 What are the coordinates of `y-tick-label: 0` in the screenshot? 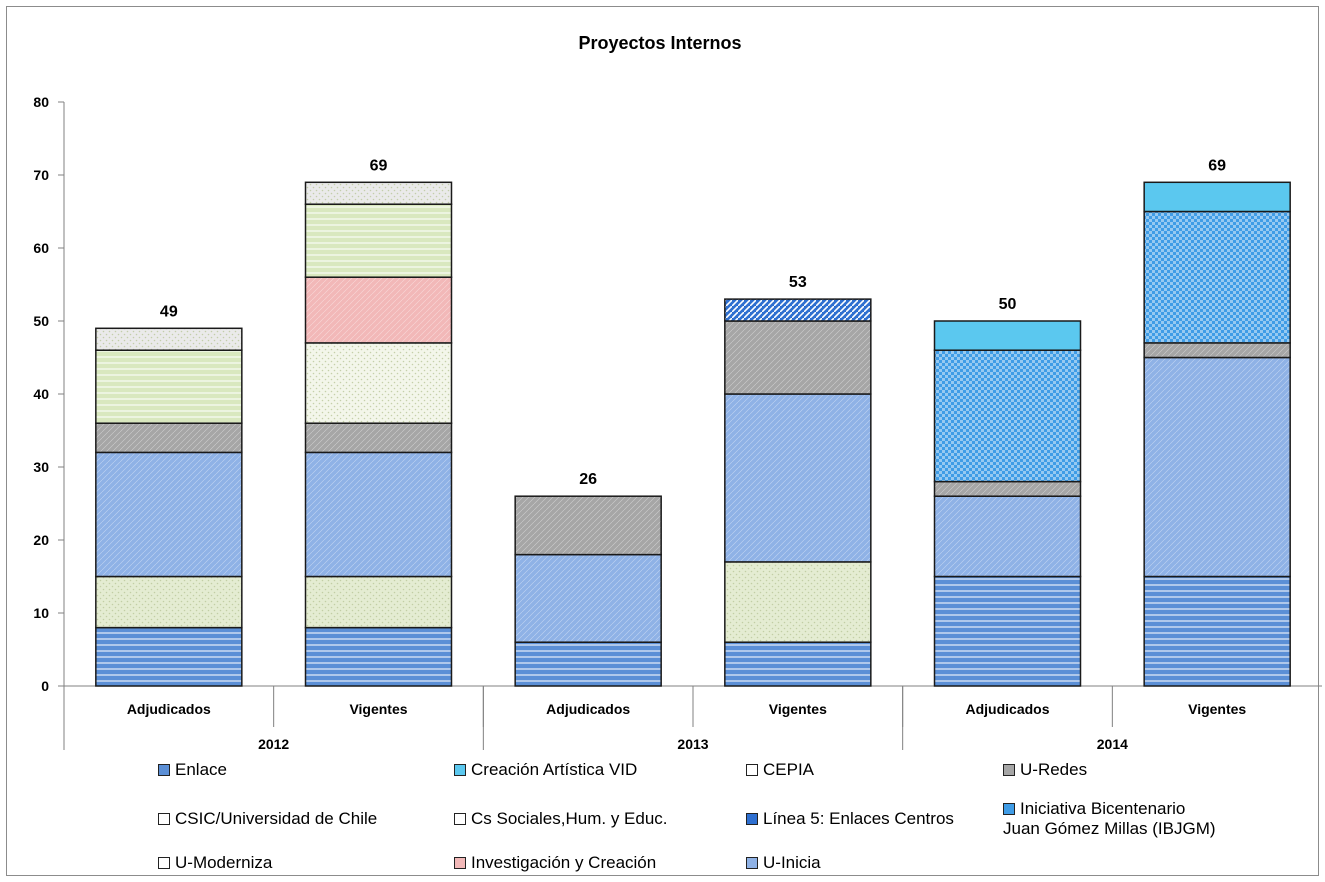 It's located at (45, 686).